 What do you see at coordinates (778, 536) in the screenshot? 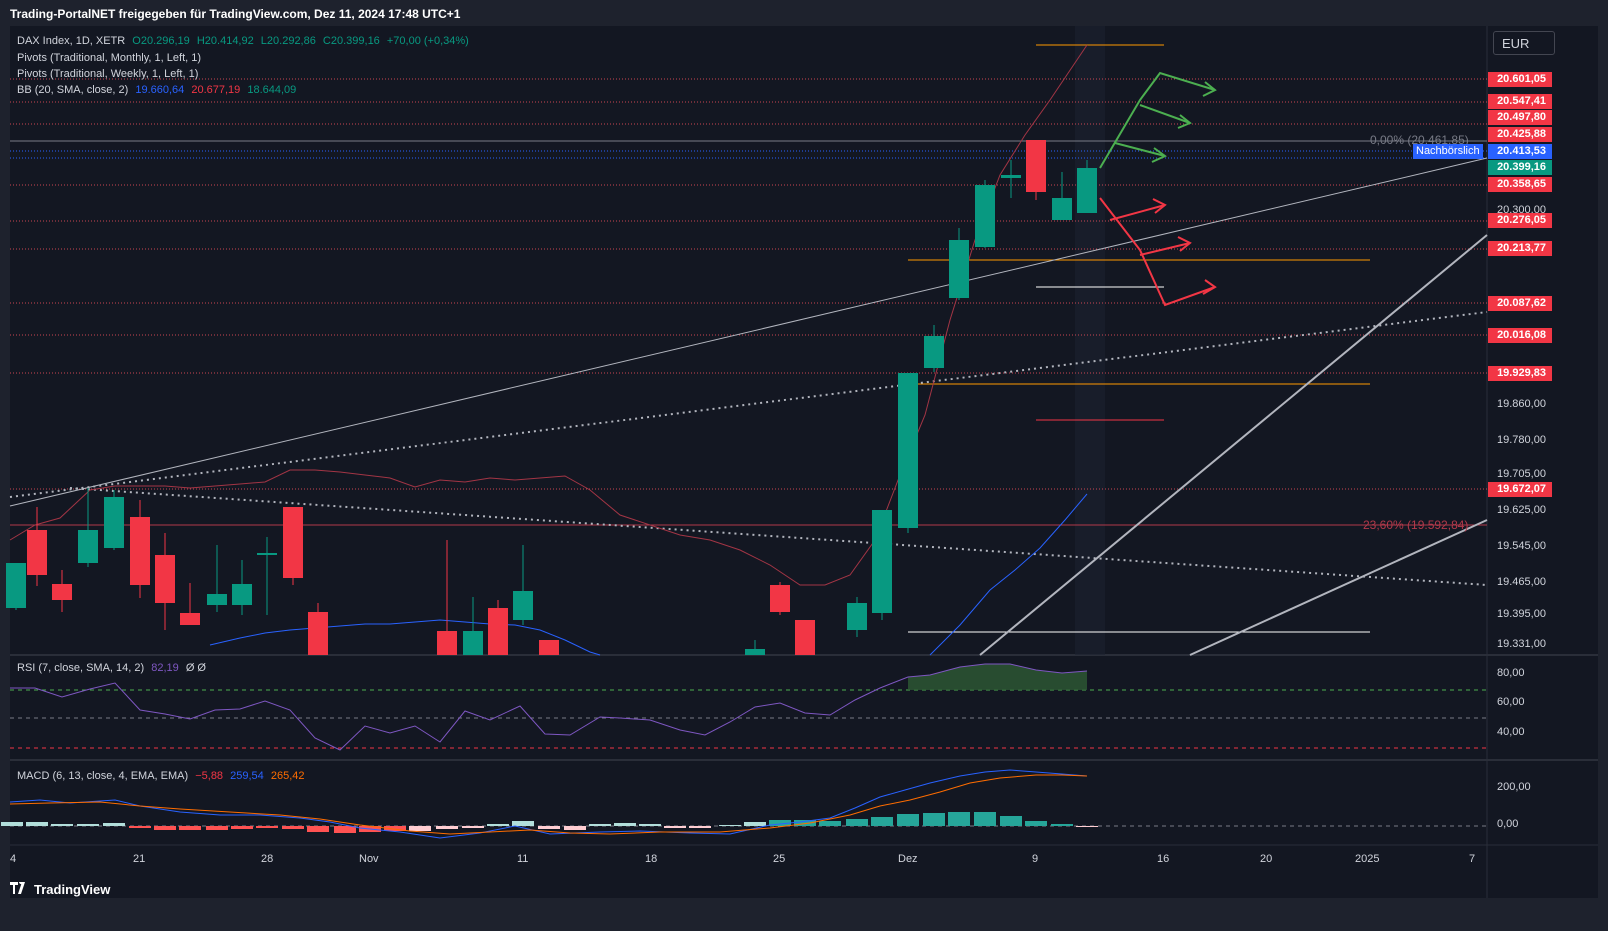
I see `trendline-dotted-falling` at bounding box center [778, 536].